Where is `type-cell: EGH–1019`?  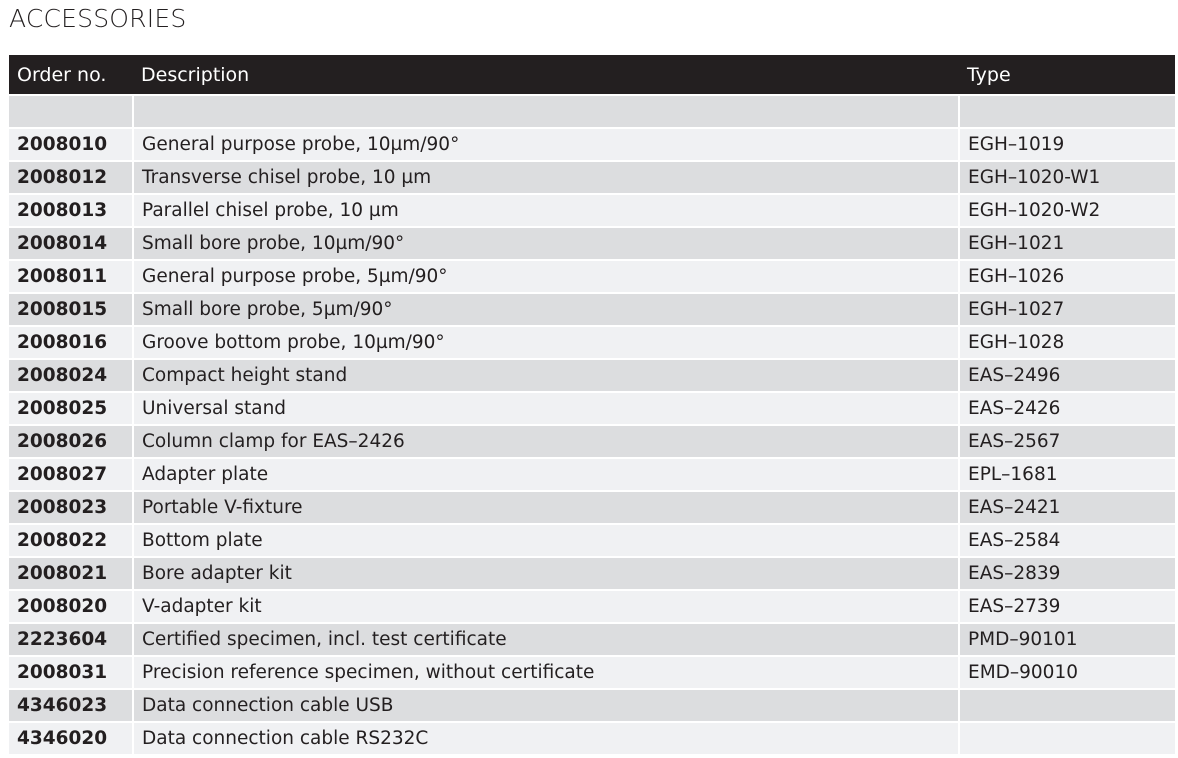 type-cell: EGH–1019 is located at coordinates (1066, 144).